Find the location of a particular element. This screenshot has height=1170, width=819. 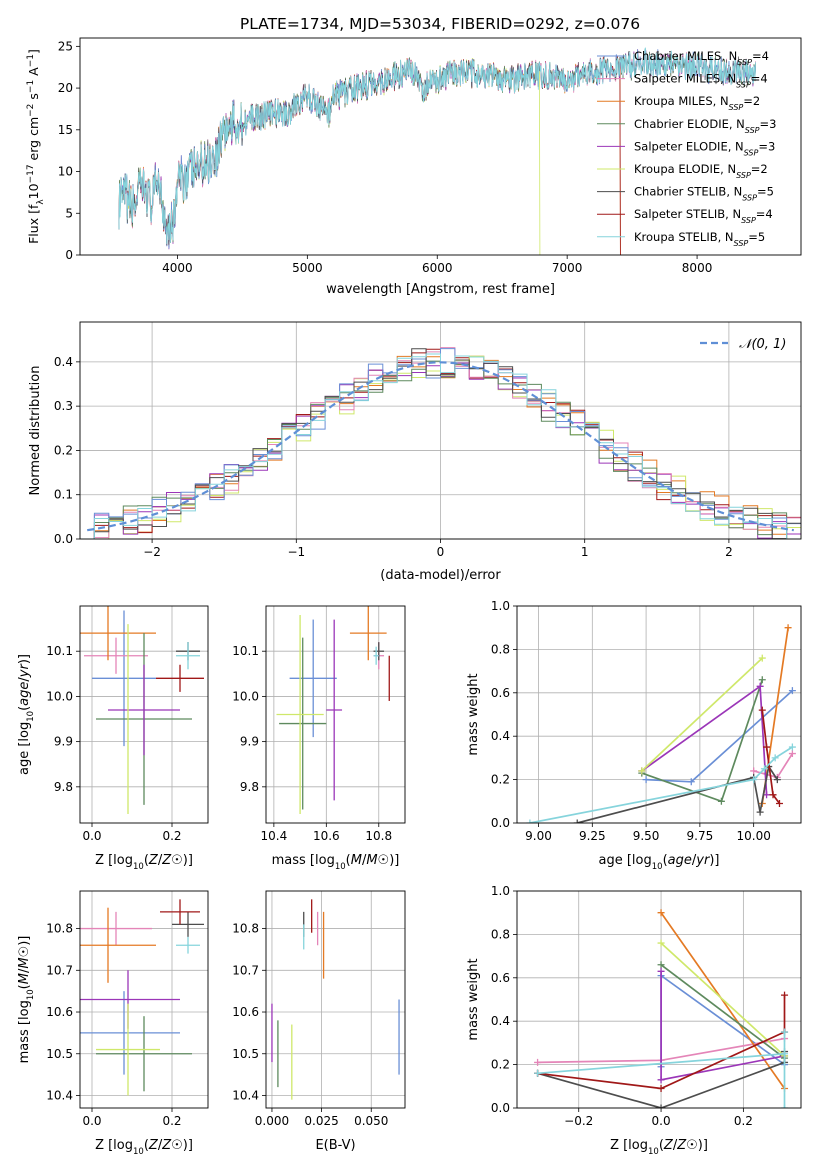

legend-entry-n: =4 is located at coordinates (759, 79).